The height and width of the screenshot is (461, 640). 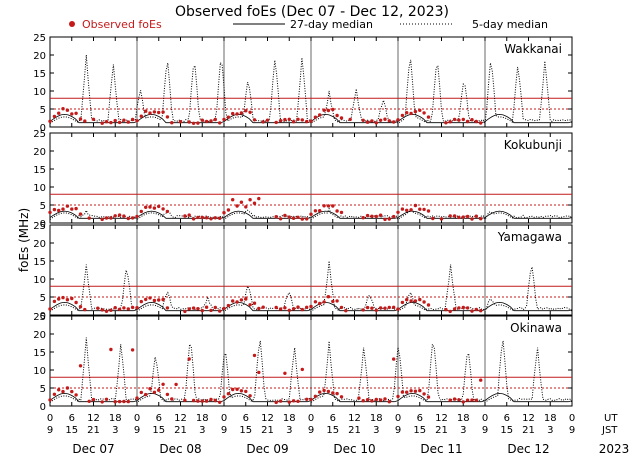 I want to click on day-label: Dec 07, so click(x=93, y=449).